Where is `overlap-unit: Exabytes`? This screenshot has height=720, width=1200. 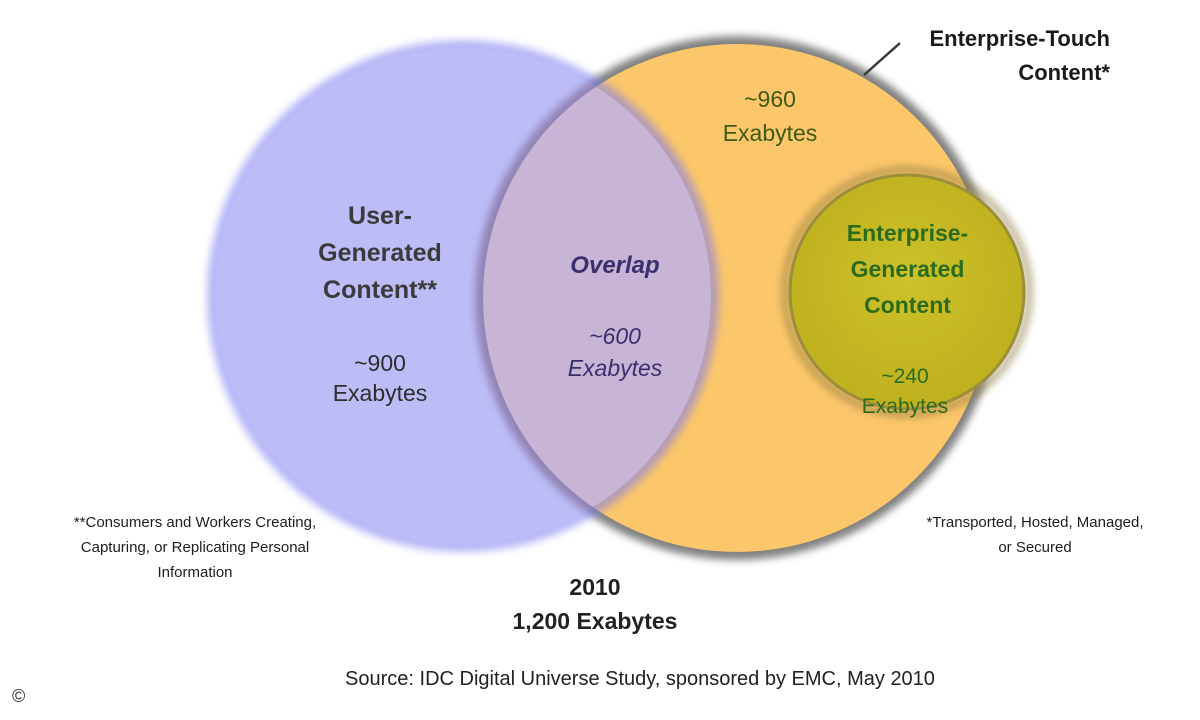 overlap-unit: Exabytes is located at coordinates (615, 368).